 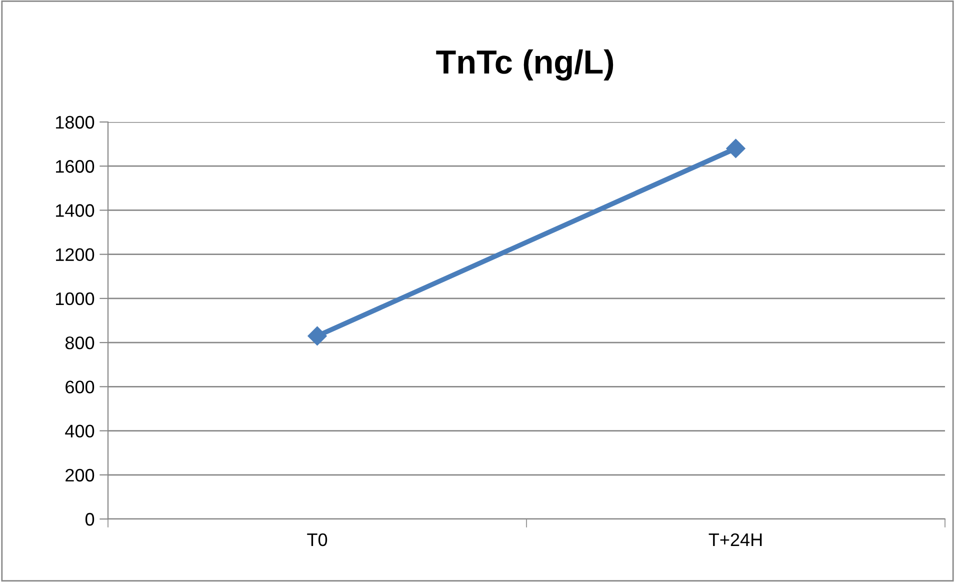 What do you see at coordinates (80, 475) in the screenshot?
I see `y-tick-label: 200` at bounding box center [80, 475].